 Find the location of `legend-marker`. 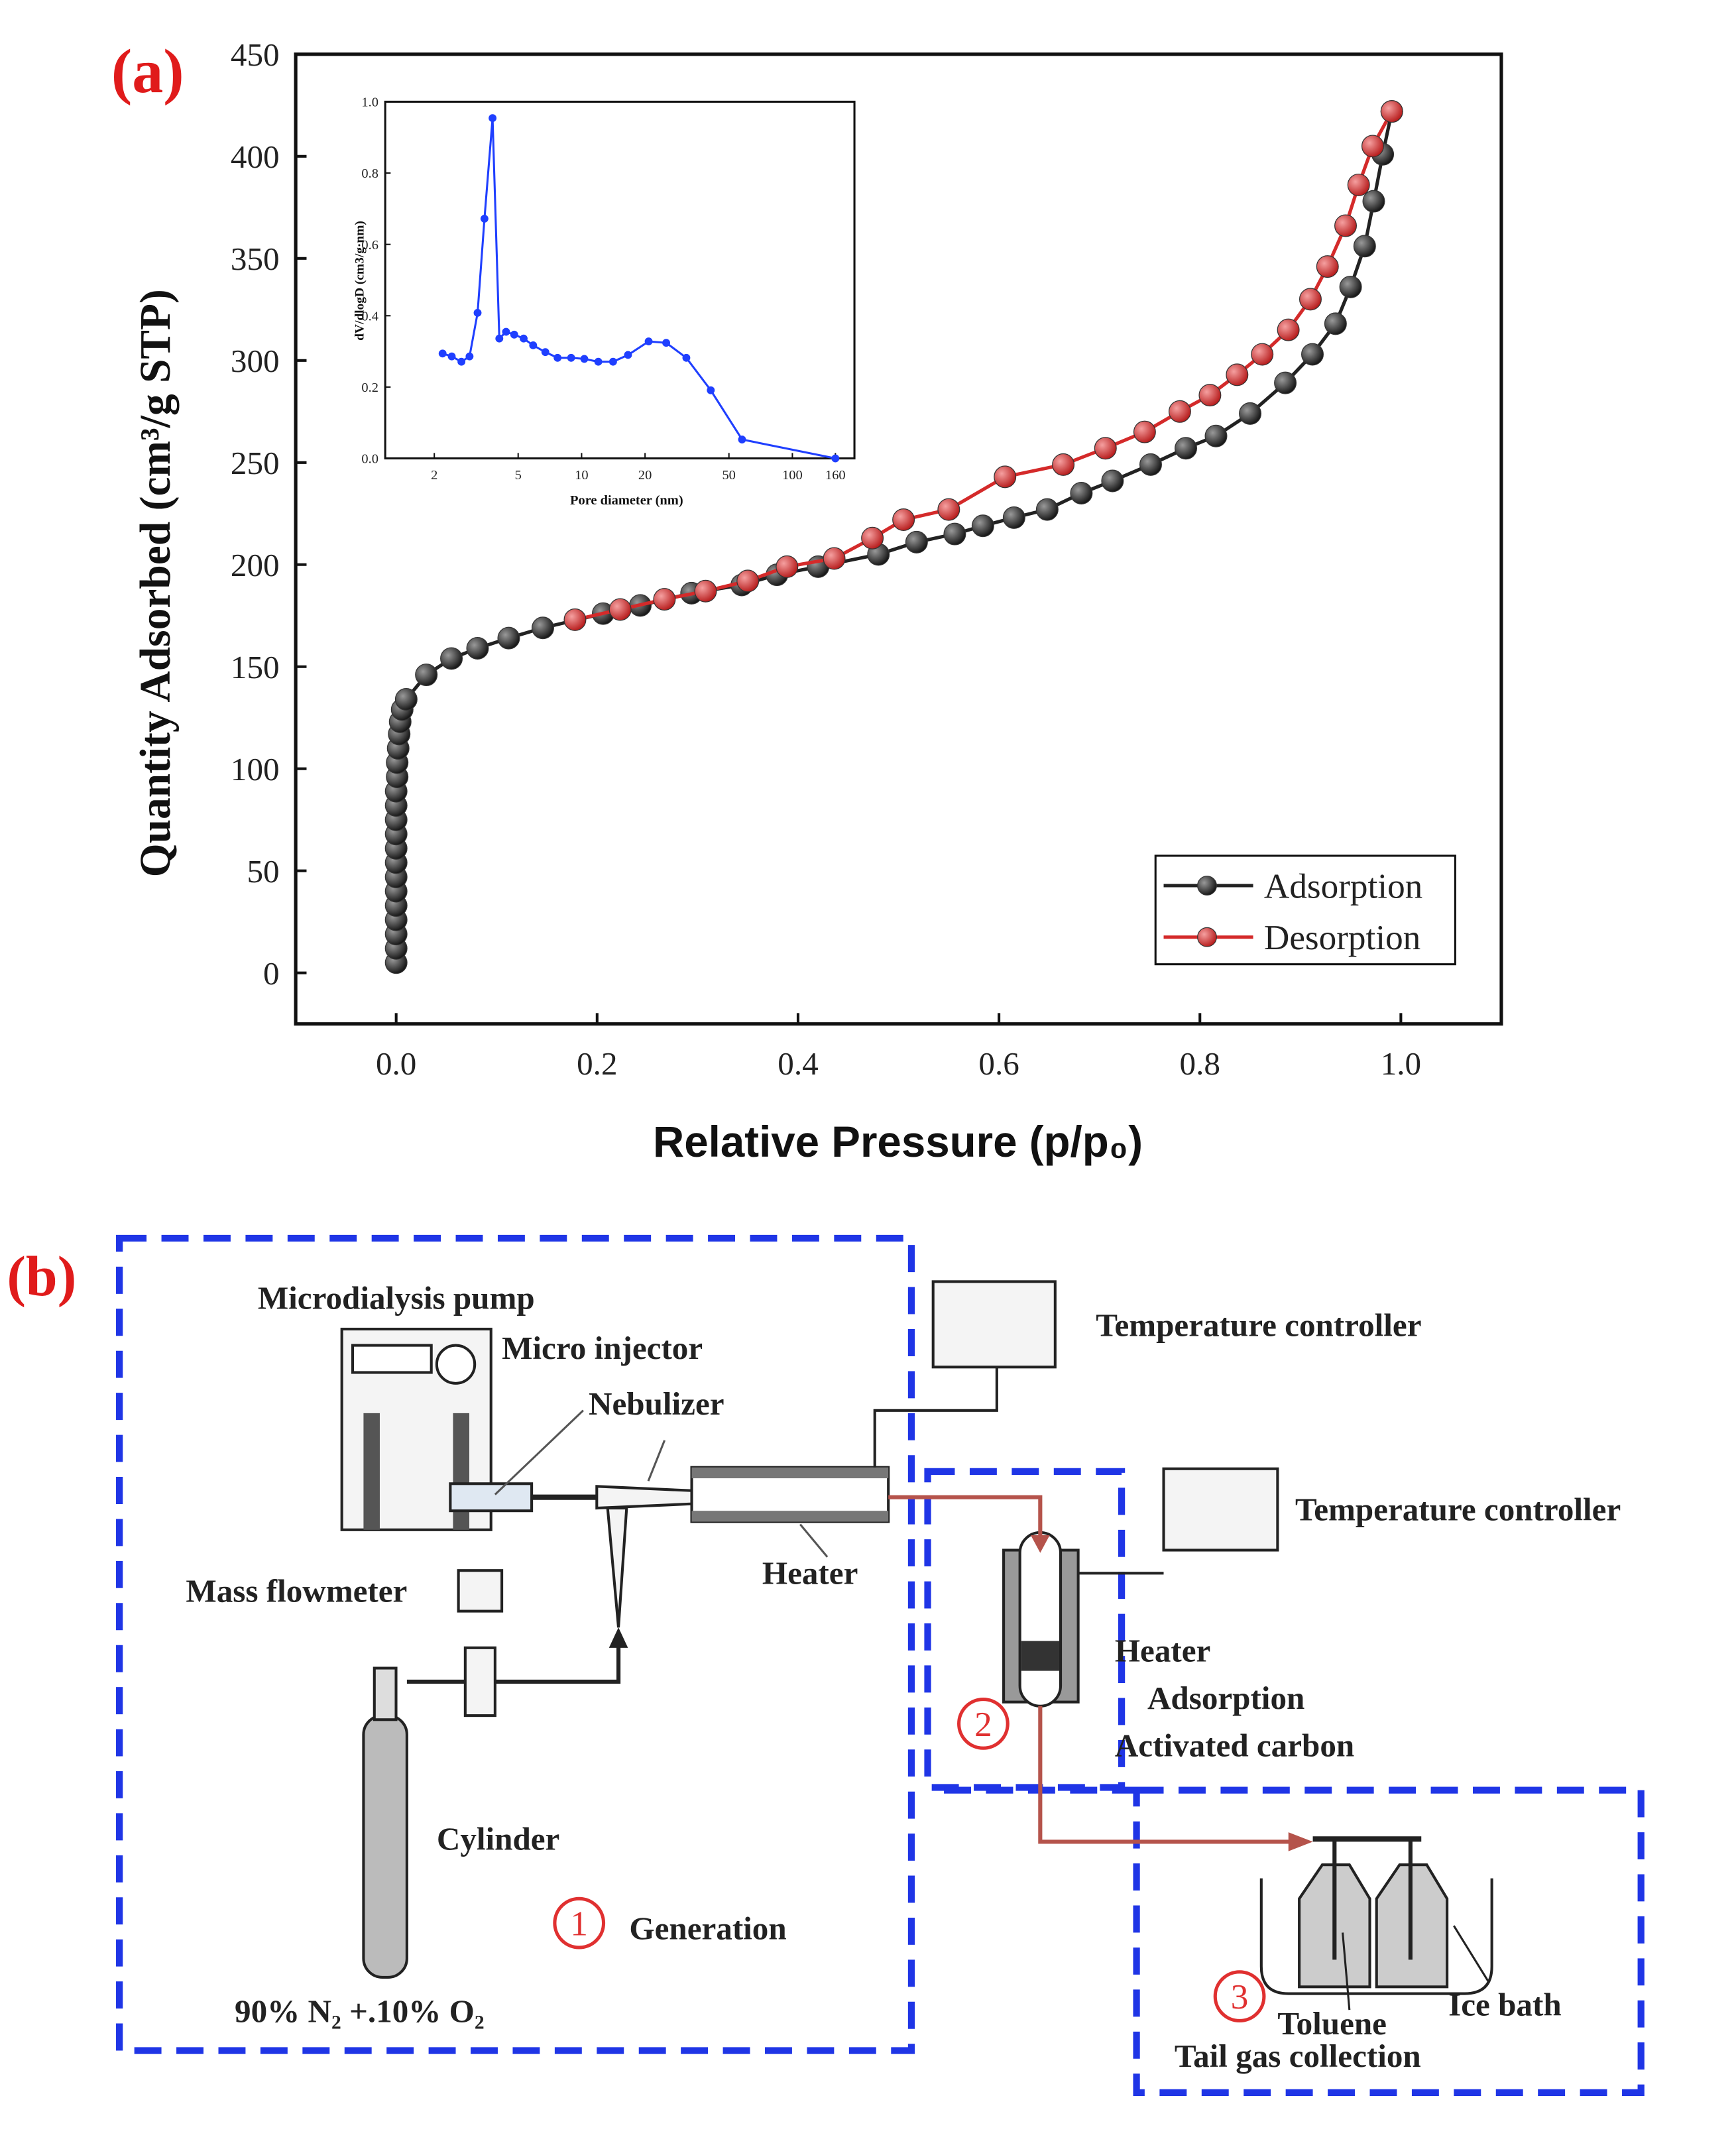

legend-marker is located at coordinates (1207, 937).